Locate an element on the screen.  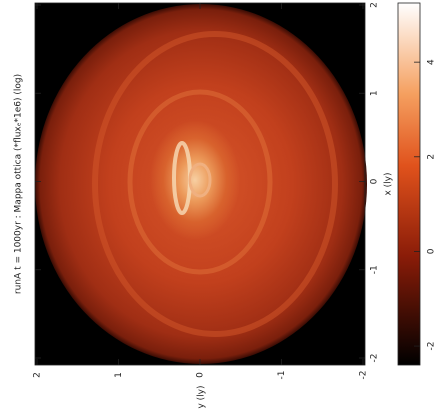
colorbar-tick-label: 0 is located at coordinates (431, 251).